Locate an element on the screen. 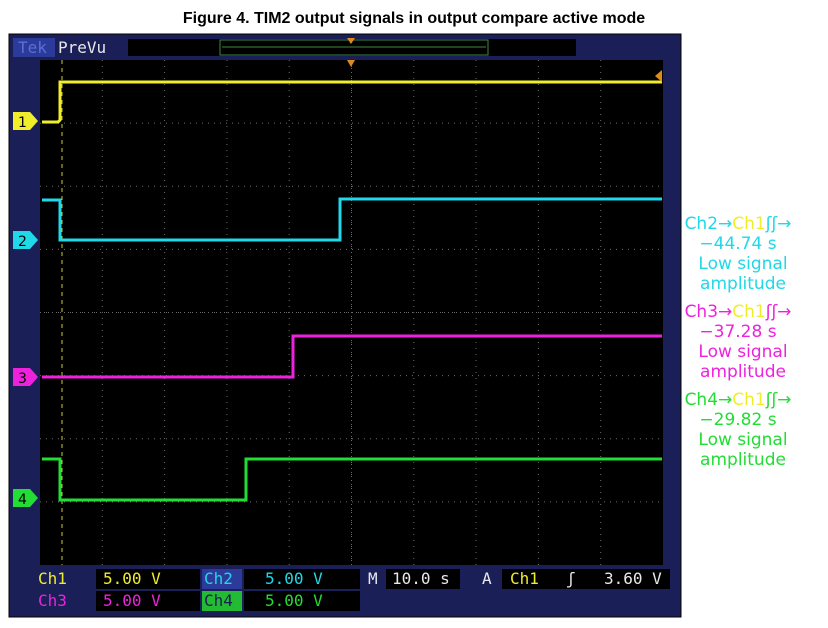  brand-box is located at coordinates (34, 47).